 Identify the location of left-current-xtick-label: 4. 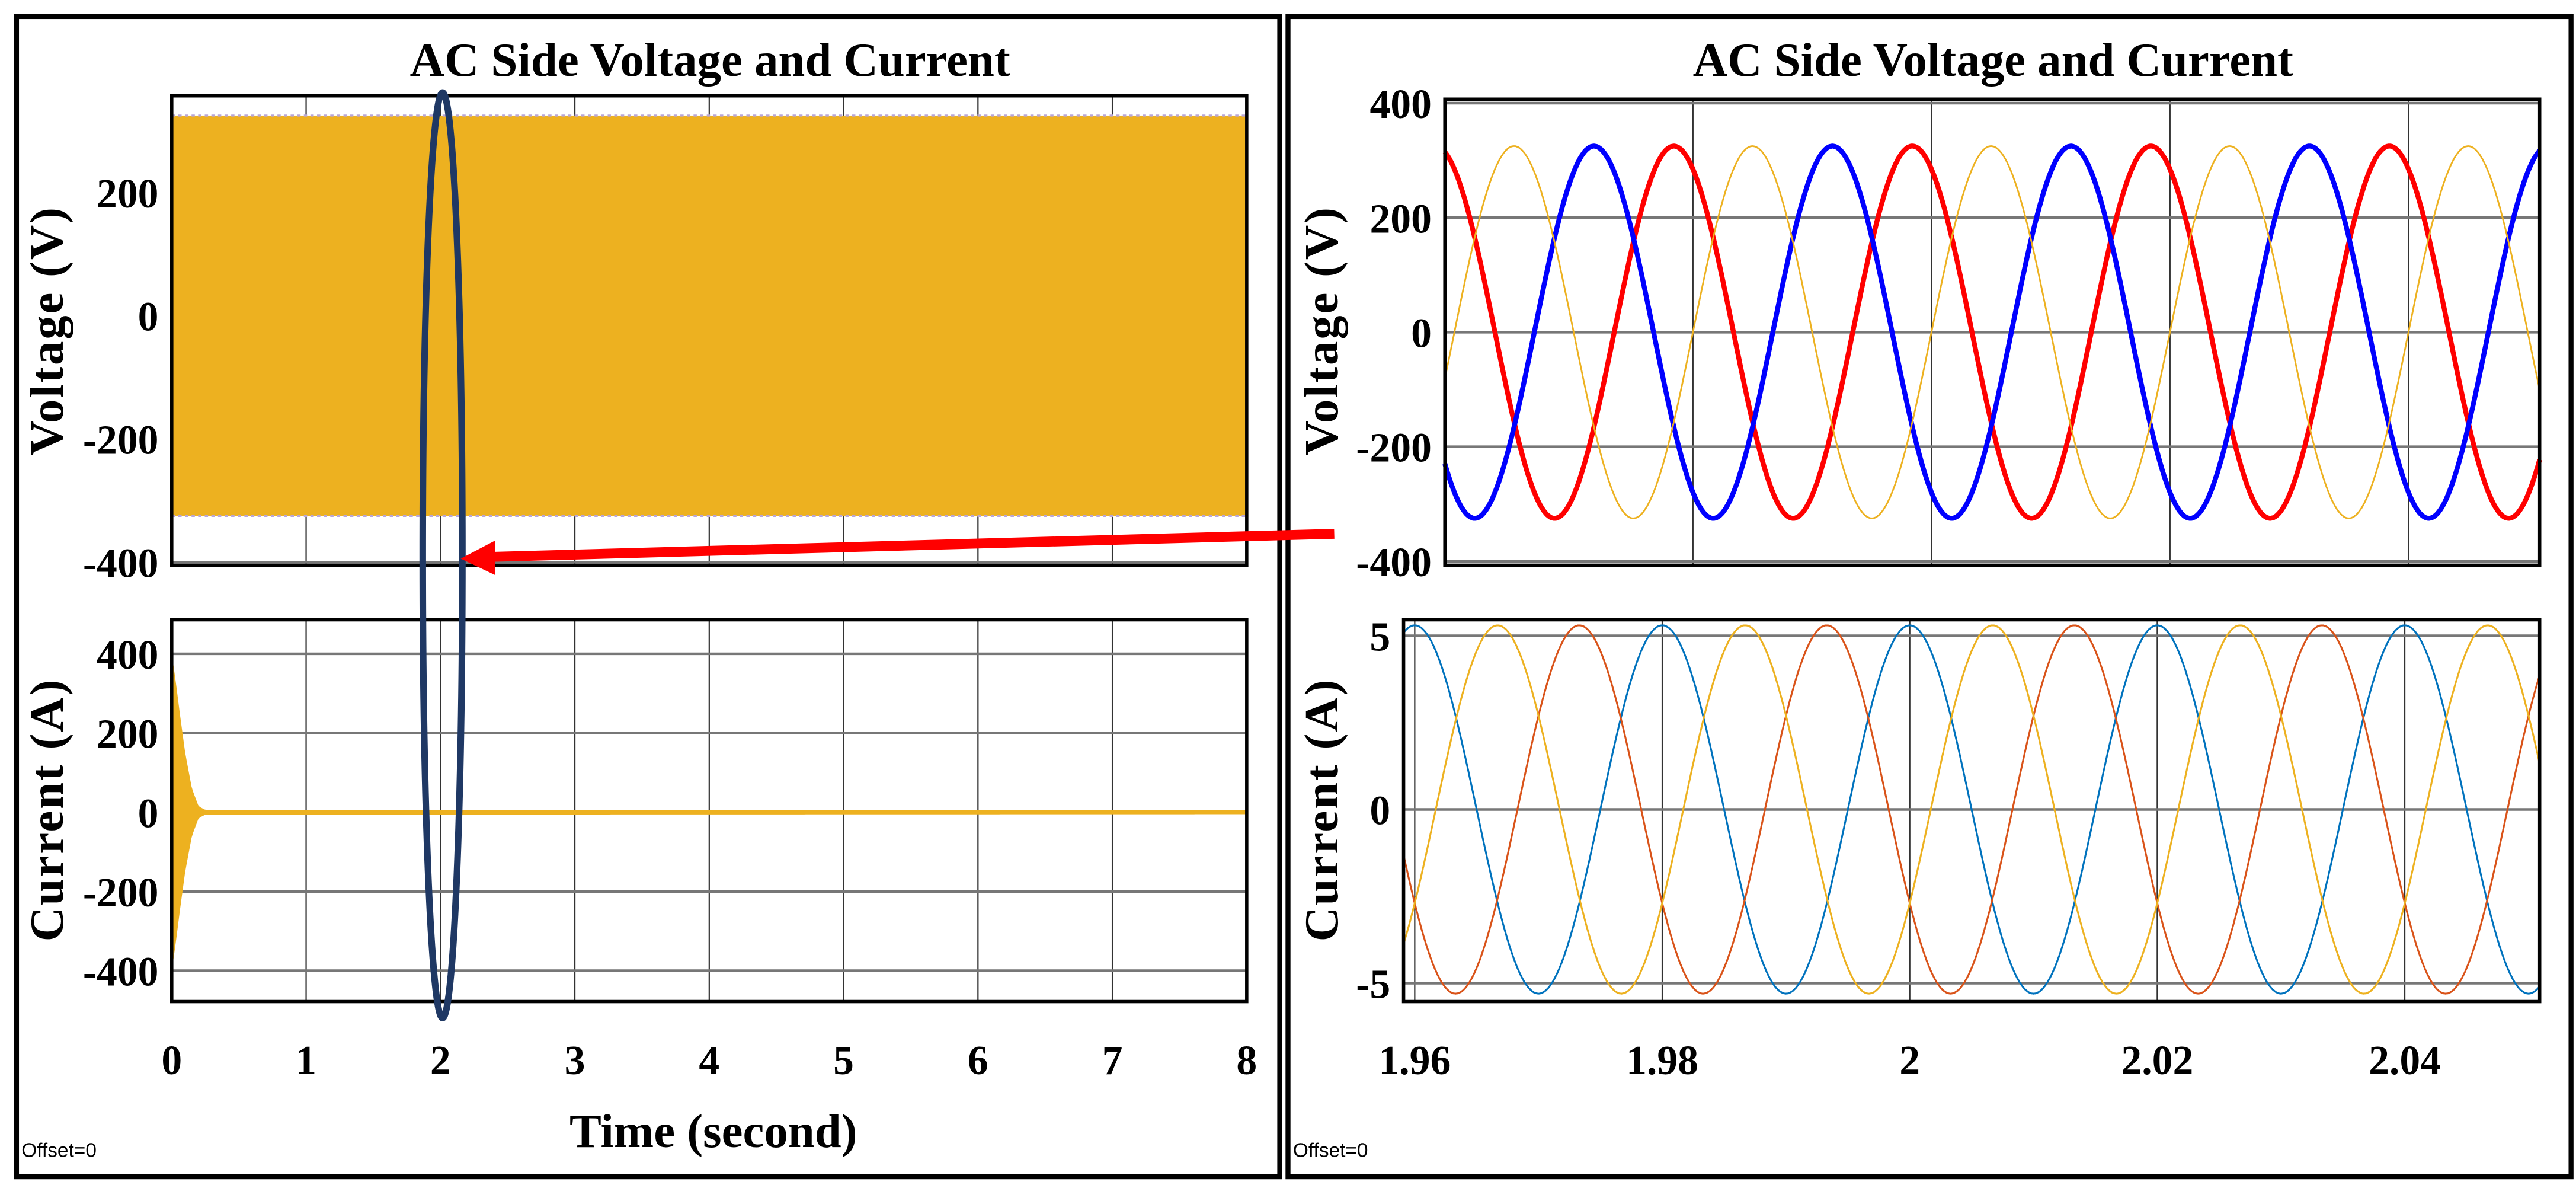
(709, 1061).